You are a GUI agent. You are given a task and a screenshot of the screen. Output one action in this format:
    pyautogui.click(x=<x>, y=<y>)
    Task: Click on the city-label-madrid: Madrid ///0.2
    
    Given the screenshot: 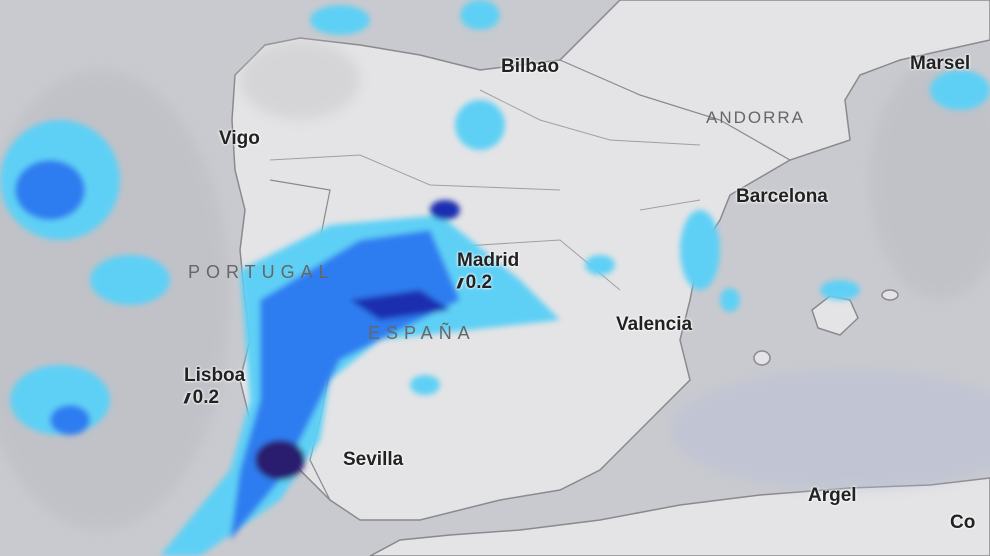 What is the action you would take?
    pyautogui.click(x=488, y=272)
    